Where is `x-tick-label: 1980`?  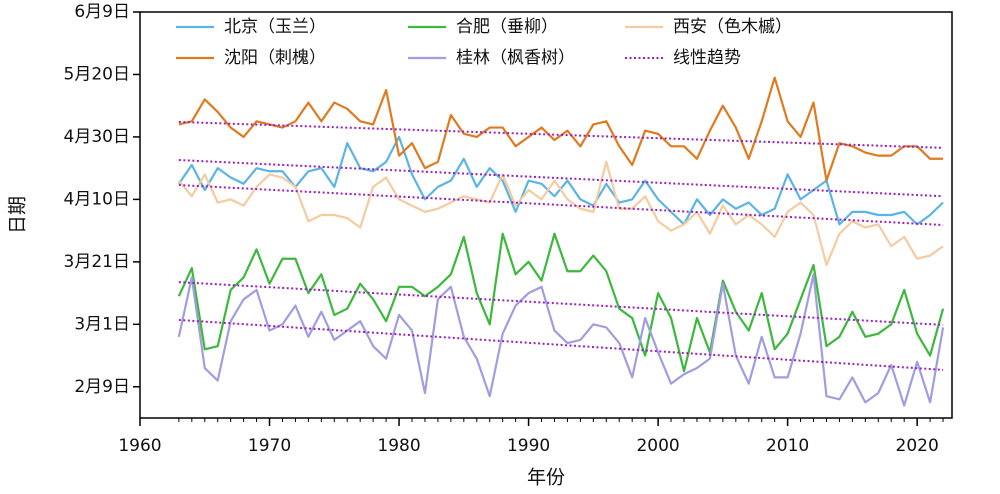 x-tick-label: 1980 is located at coordinates (398, 446).